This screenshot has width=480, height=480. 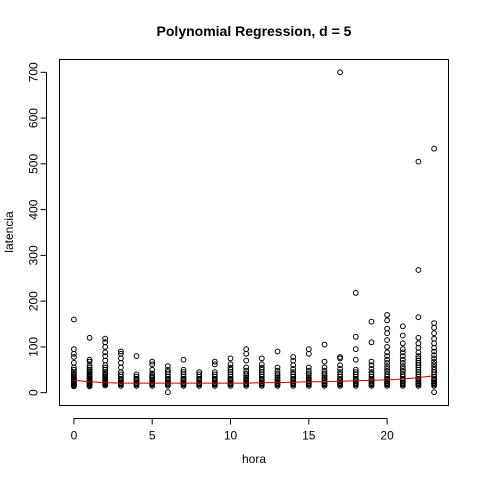 What do you see at coordinates (34, 255) in the screenshot?
I see `y-tick-label: 300` at bounding box center [34, 255].